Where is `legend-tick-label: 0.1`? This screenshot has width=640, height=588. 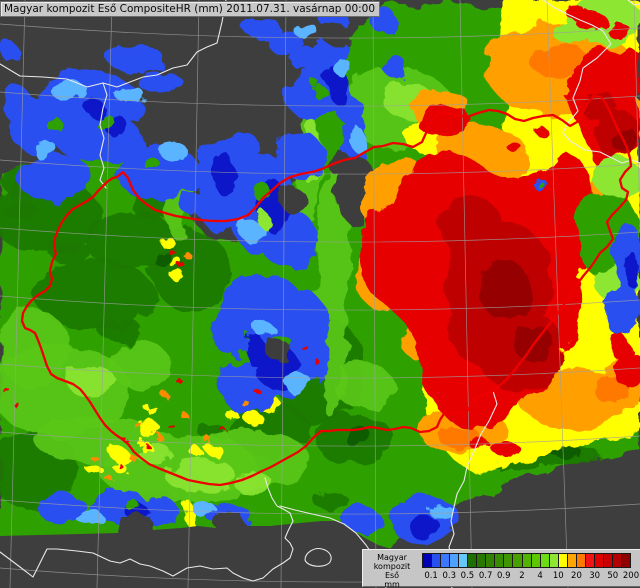
legend-tick-label: 0.1 is located at coordinates (431, 576).